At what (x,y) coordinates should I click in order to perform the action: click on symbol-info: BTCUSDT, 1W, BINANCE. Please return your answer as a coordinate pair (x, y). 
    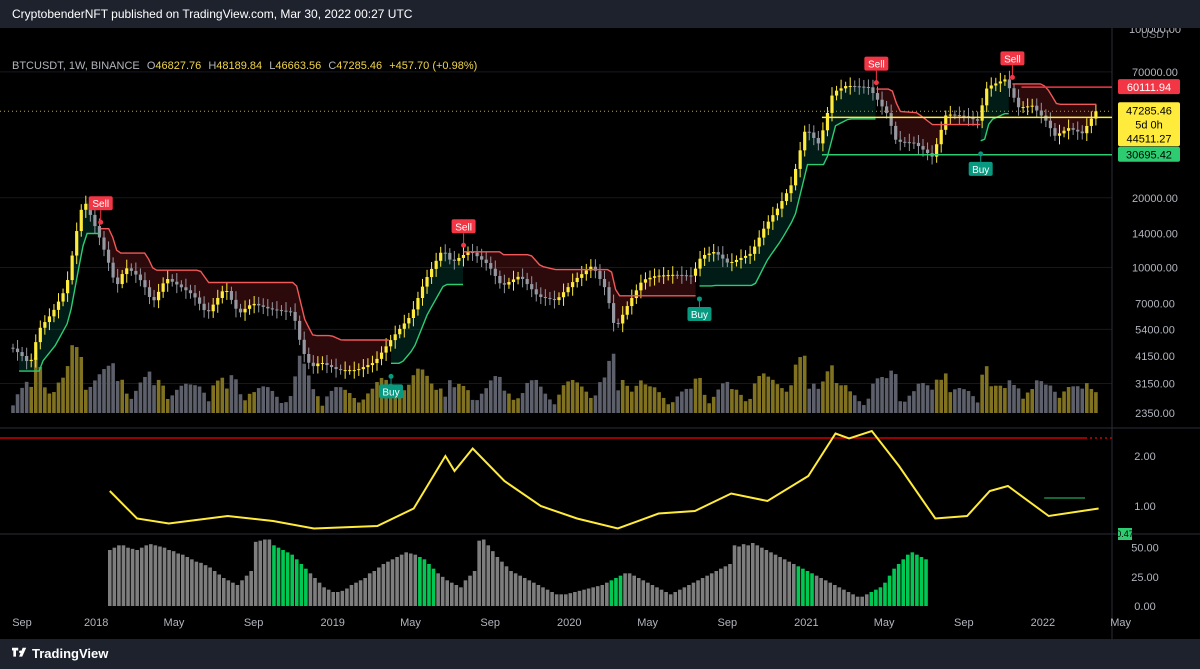
    Looking at the image, I should click on (76, 66).